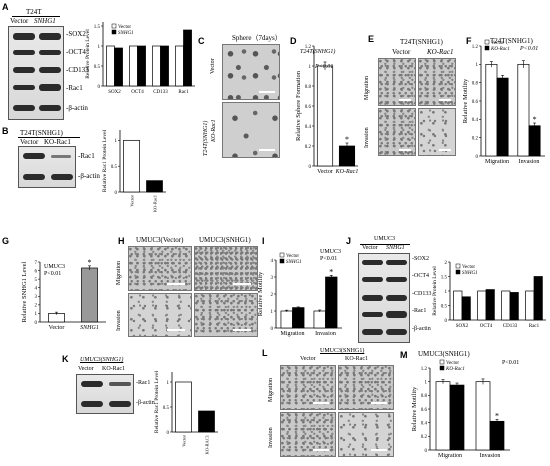  What do you see at coordinates (419, 311) in the screenshot?
I see `blot-label-j-rac1: -Rac1` at bounding box center [419, 311].